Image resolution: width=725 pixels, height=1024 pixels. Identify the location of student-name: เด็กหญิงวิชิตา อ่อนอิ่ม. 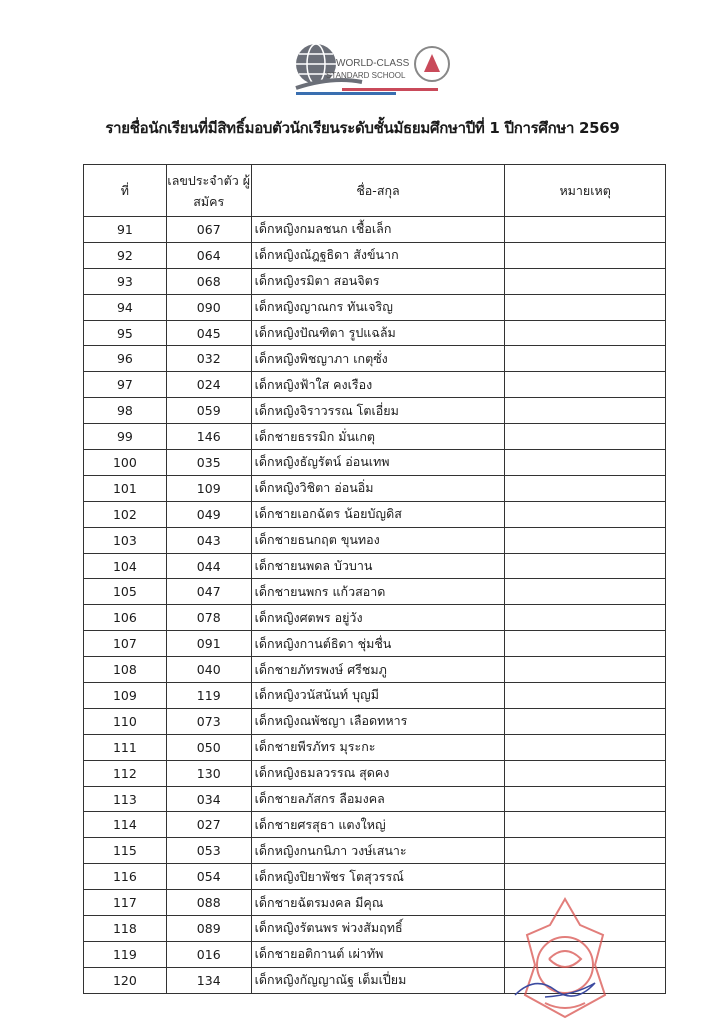
(378, 488).